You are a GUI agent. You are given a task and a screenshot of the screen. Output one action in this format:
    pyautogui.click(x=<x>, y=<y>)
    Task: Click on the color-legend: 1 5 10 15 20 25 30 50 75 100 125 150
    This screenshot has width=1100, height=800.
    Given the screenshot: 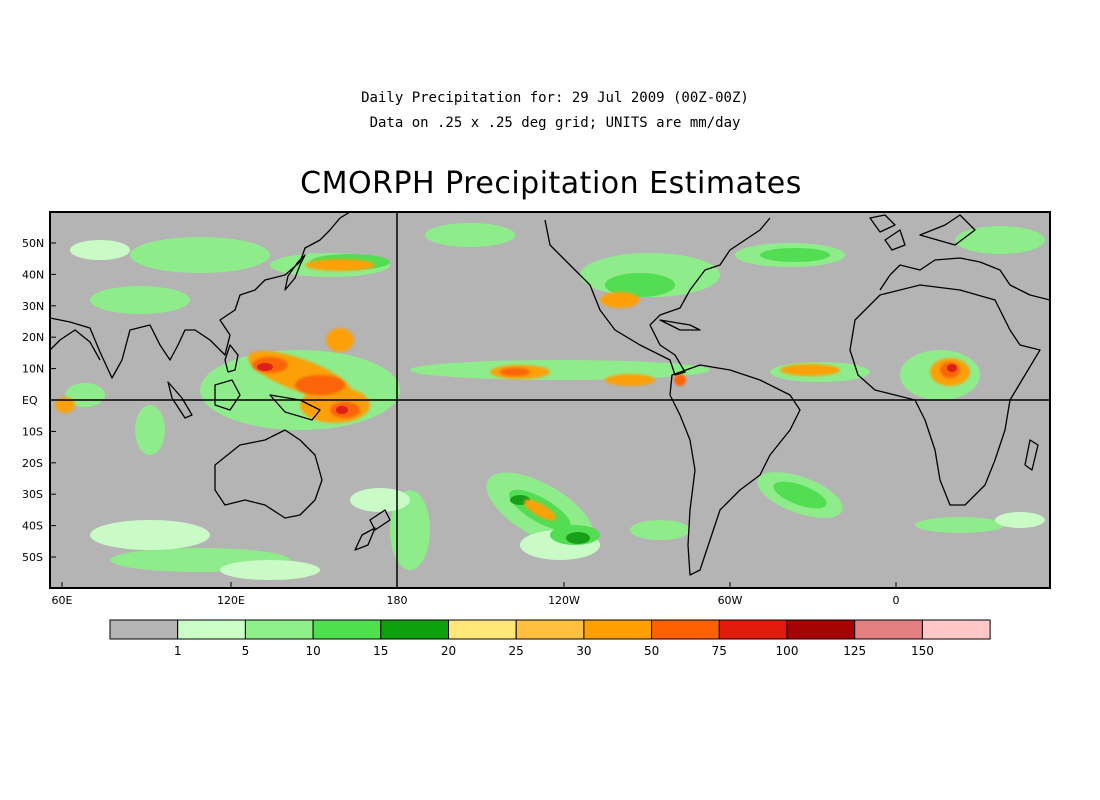 What is the action you would take?
    pyautogui.click(x=550, y=638)
    